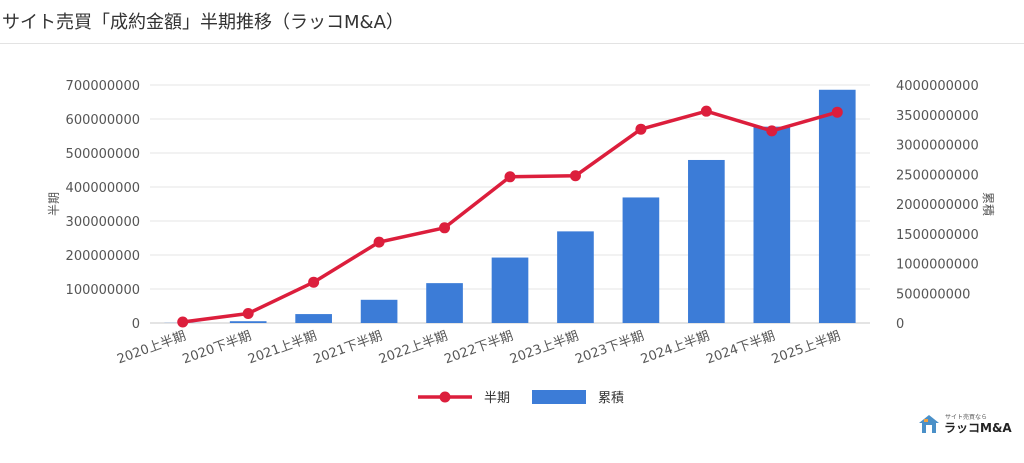  What do you see at coordinates (510, 177) in the screenshot?
I see `point-2022下半期` at bounding box center [510, 177].